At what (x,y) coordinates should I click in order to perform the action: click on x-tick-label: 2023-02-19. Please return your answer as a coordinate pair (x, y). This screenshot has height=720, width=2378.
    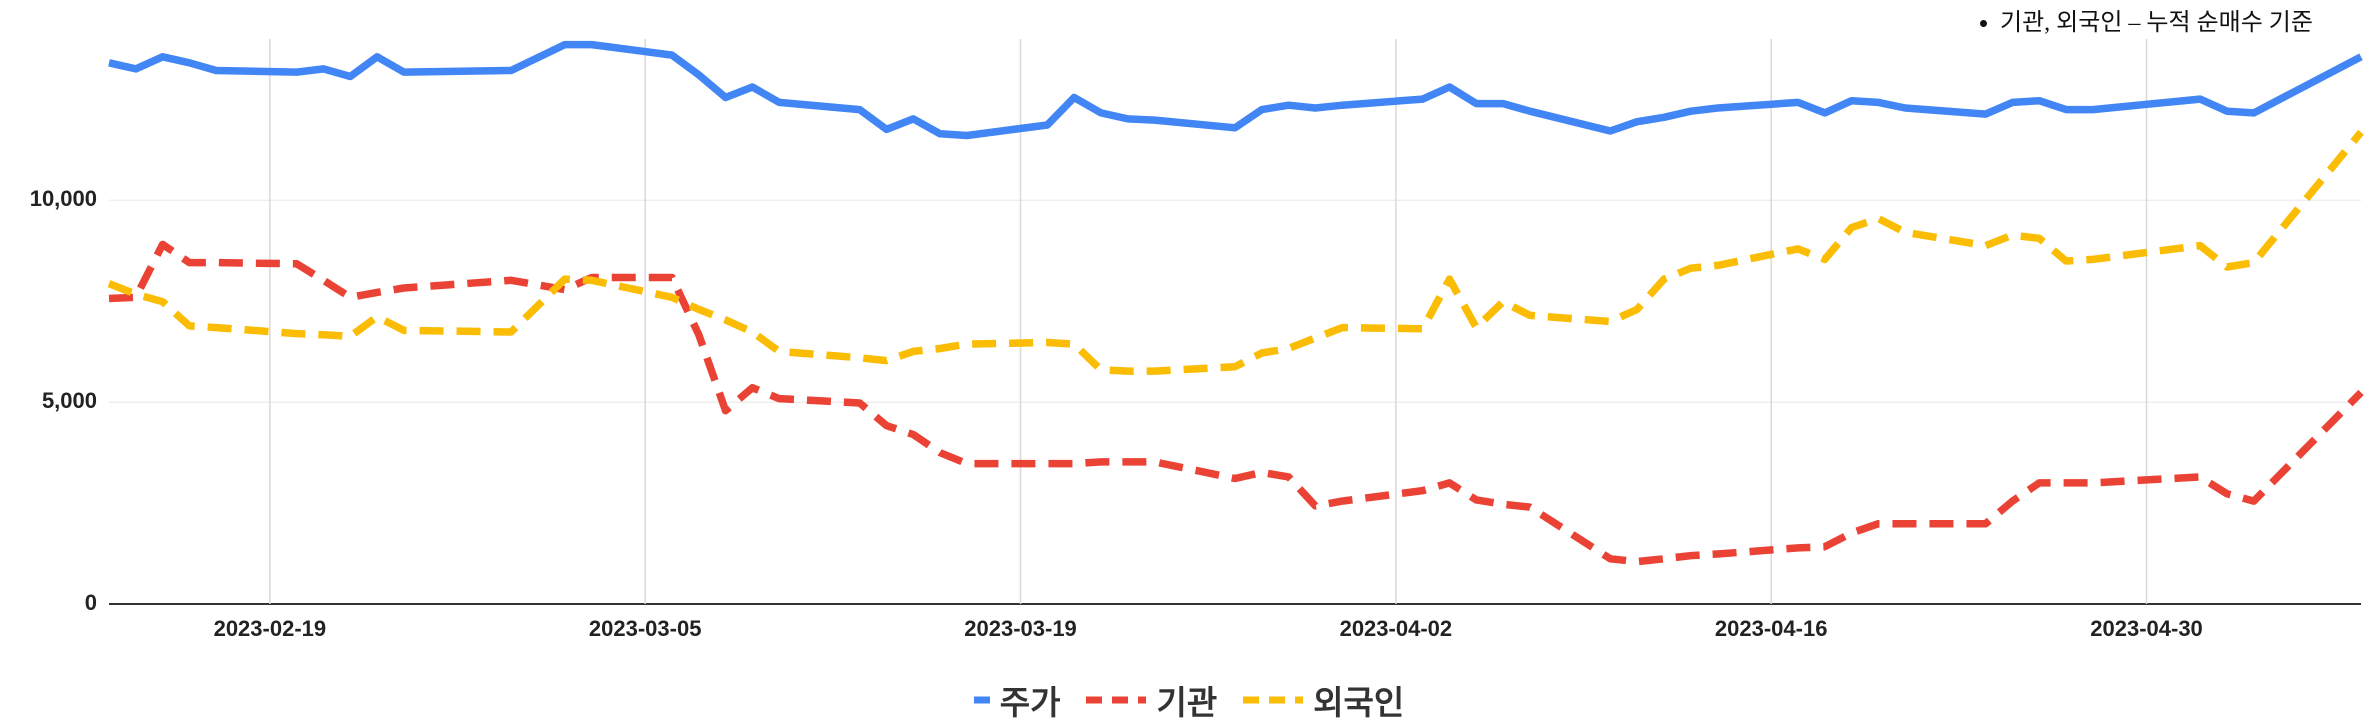
    Looking at the image, I should click on (270, 628).